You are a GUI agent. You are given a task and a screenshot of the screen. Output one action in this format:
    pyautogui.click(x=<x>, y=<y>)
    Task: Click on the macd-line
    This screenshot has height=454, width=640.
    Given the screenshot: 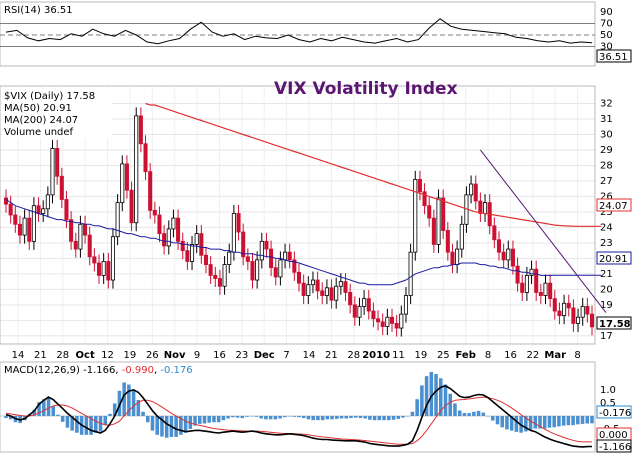 What is the action you would take?
    pyautogui.click(x=299, y=416)
    